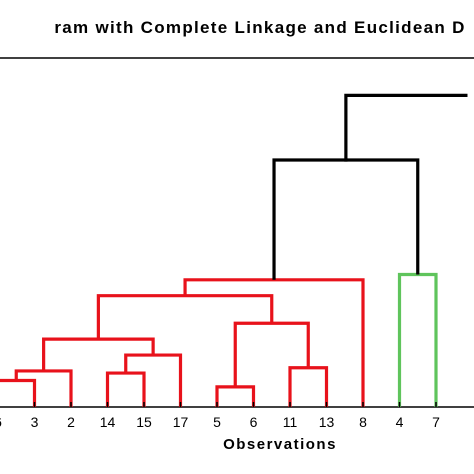 The image size is (474, 474). I want to click on x-axis-tick-labels: 6 3 2 14 15 17 5 6 11 13 8 4 7, so click(220, 422).